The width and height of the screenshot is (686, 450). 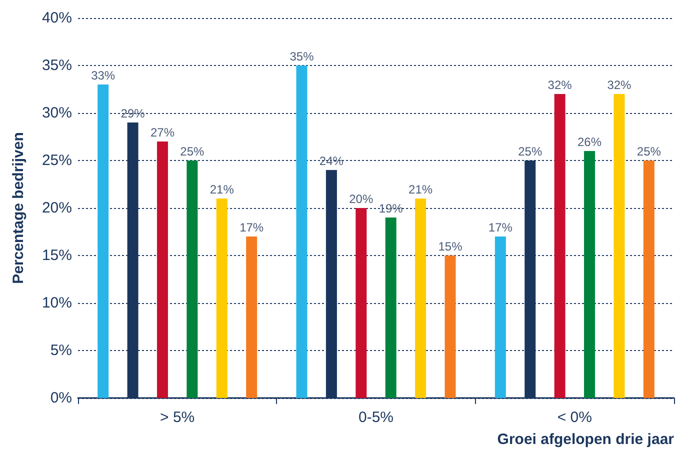 What do you see at coordinates (162, 133) in the screenshot?
I see `data-label: 27%` at bounding box center [162, 133].